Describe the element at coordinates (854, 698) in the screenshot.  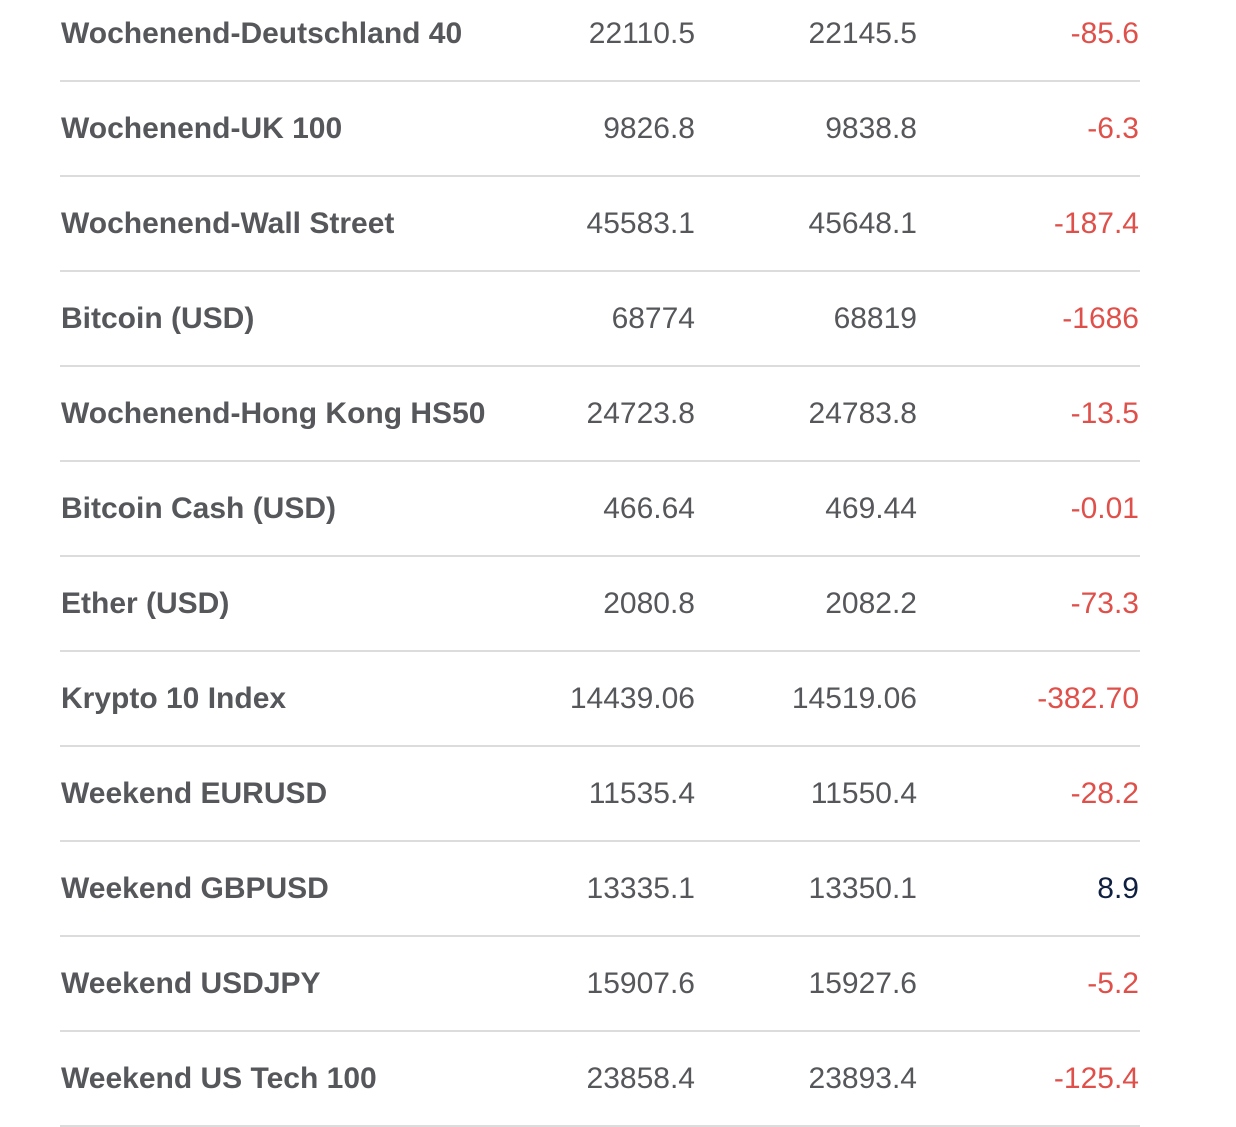
I see `ask-price: 14519.06` at that location.